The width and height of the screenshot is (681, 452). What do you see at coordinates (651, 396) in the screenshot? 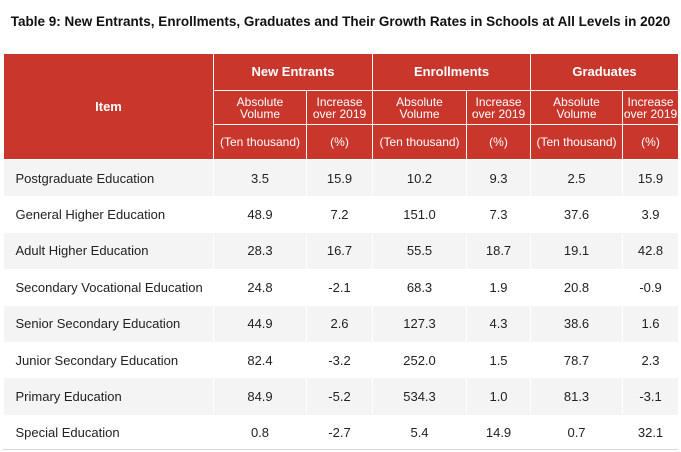
I see `table-cell: -3.1` at bounding box center [651, 396].